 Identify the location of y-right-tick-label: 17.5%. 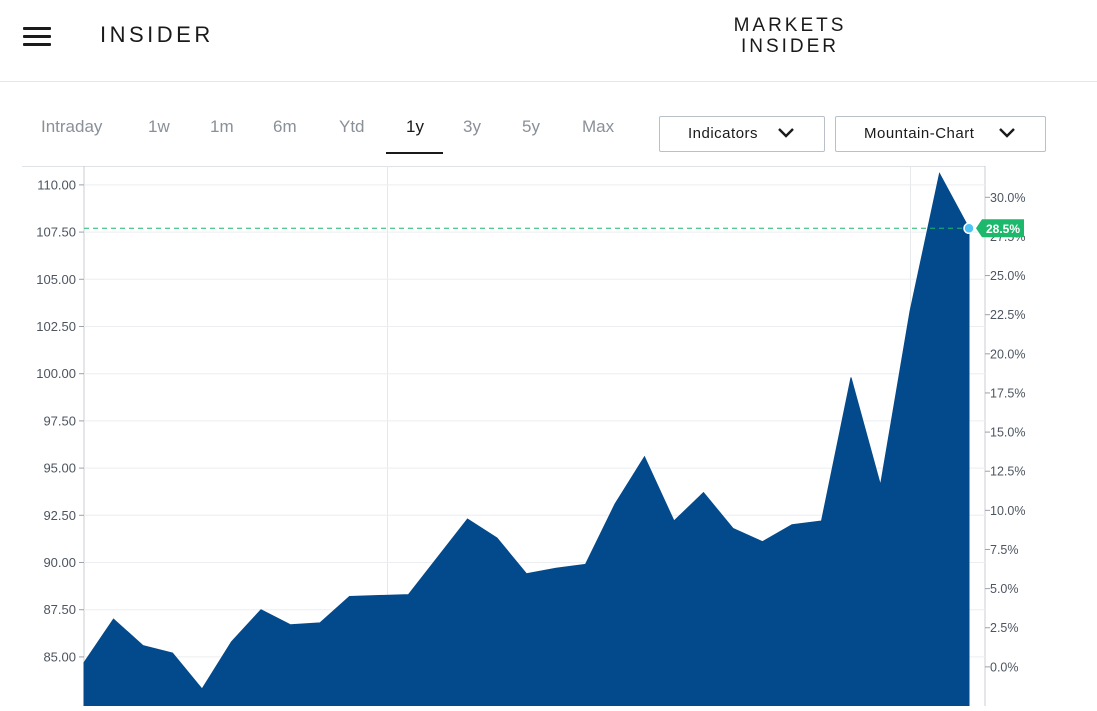
(1007, 393).